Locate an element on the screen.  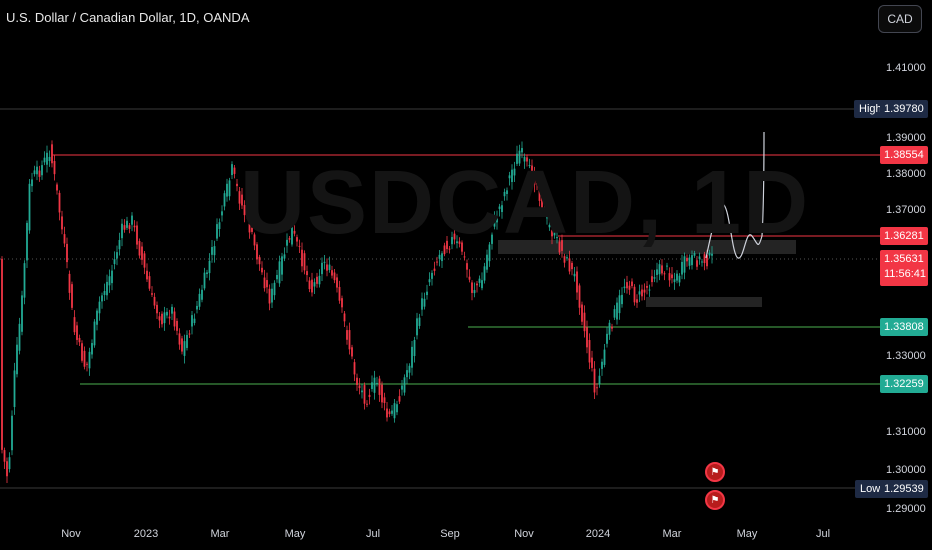
time-label: Sep is located at coordinates (450, 534).